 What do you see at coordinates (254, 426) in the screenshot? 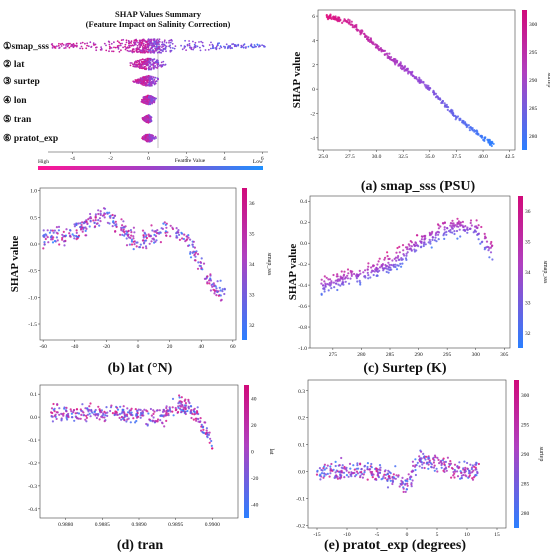
I see `colorbar-tick-label: 20` at bounding box center [254, 426].